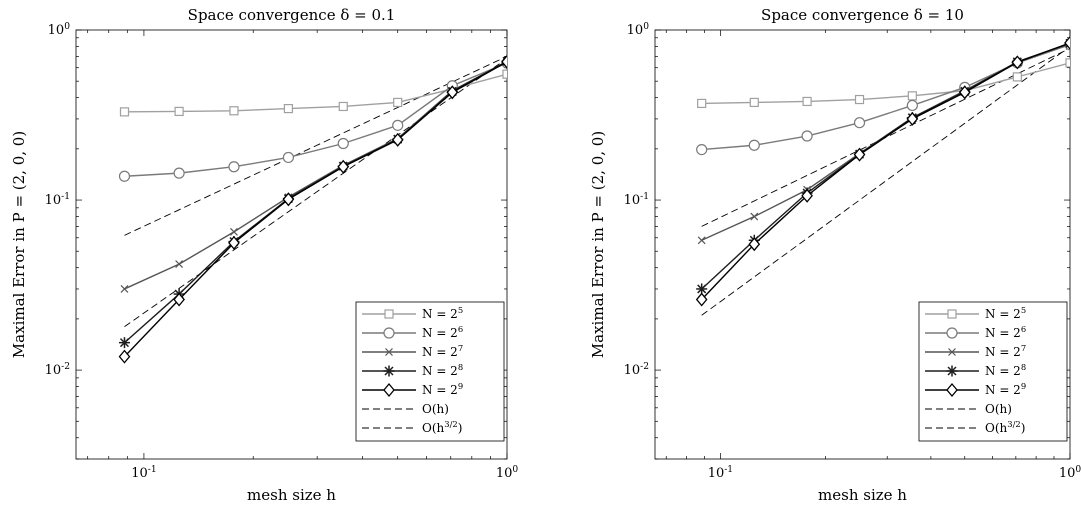  Describe the element at coordinates (405, 409) in the screenshot. I see `legend-item: O(h)` at that location.